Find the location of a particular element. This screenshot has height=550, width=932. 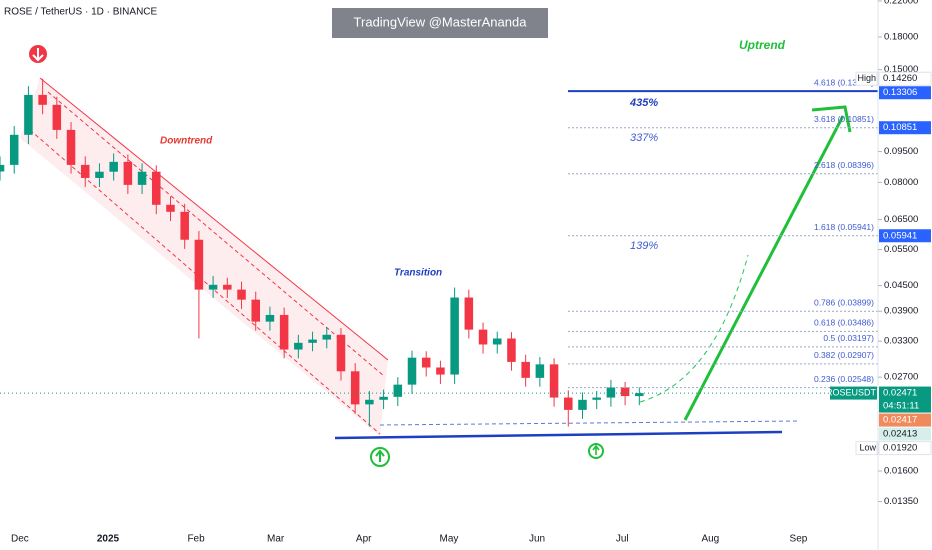

y-tick-label: 0.15000 is located at coordinates (901, 69).